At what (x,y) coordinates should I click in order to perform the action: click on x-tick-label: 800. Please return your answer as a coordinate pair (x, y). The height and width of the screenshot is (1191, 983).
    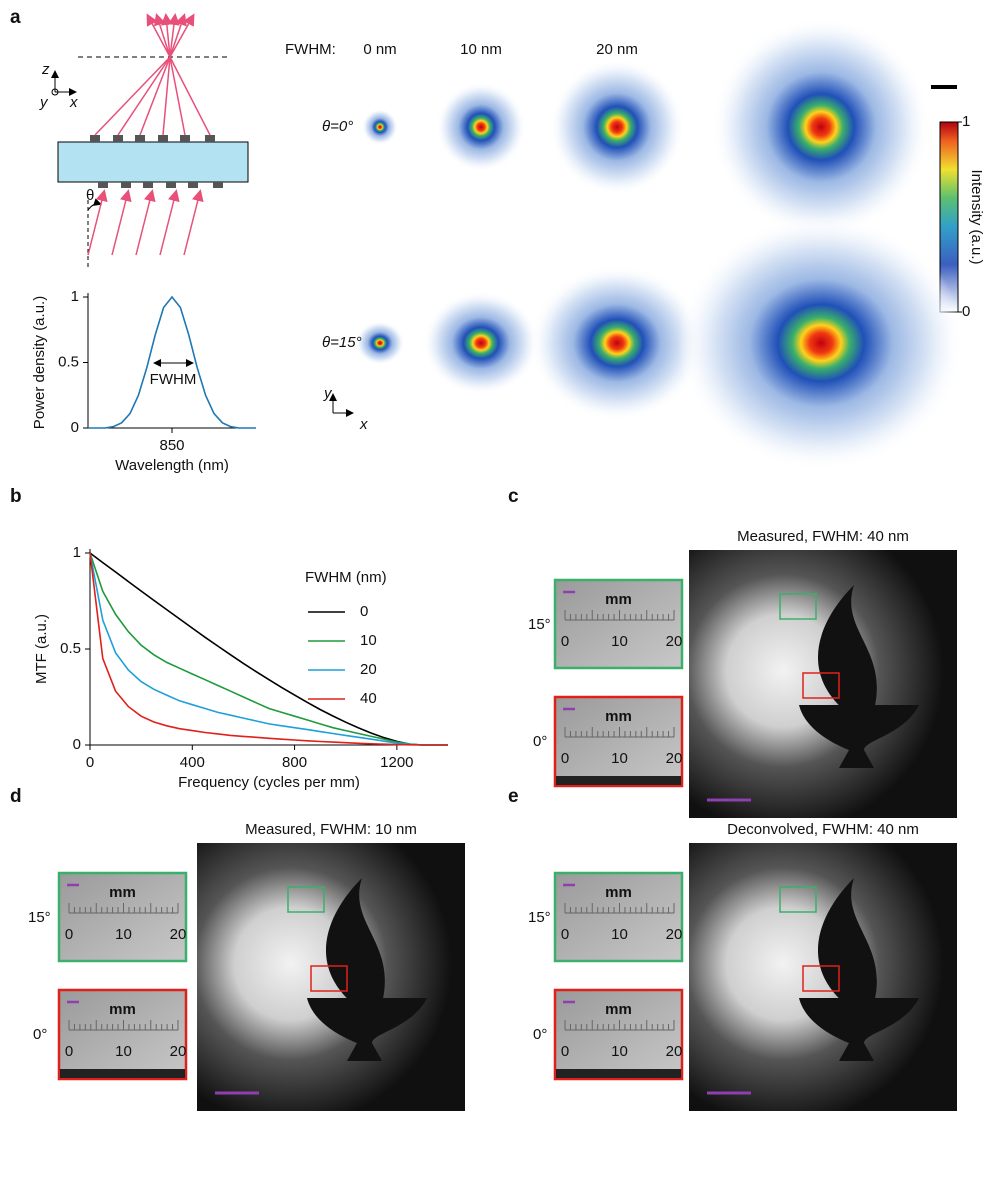
    Looking at the image, I should click on (294, 762).